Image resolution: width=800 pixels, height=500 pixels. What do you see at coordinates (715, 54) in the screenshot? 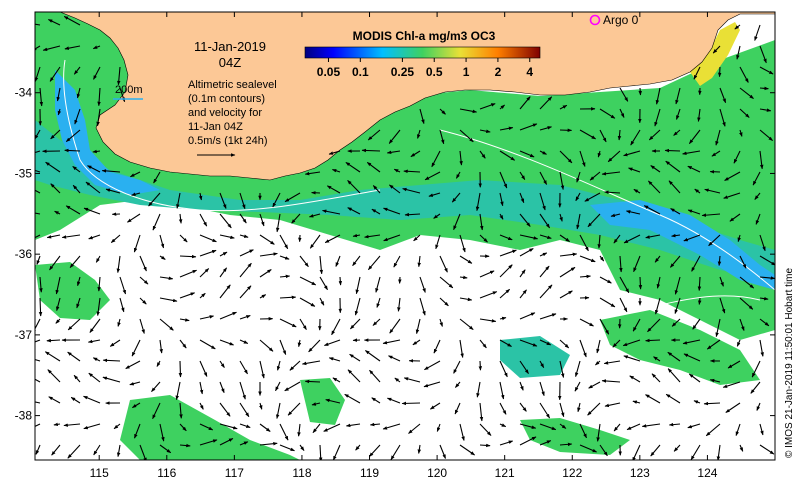
I see `chl-patch-coast-yellow` at bounding box center [715, 54].